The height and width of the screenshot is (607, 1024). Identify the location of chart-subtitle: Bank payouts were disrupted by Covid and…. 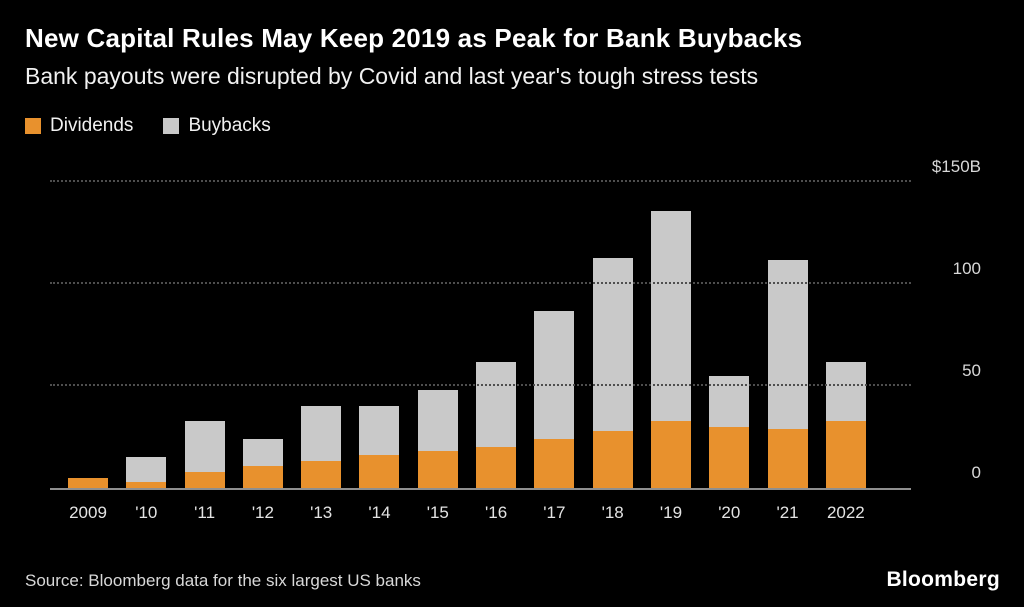
(392, 76).